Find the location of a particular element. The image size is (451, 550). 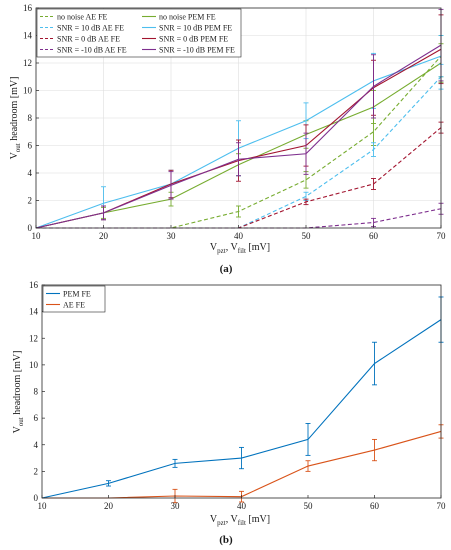

y-tick-label-b: 2 is located at coordinates (36, 471).